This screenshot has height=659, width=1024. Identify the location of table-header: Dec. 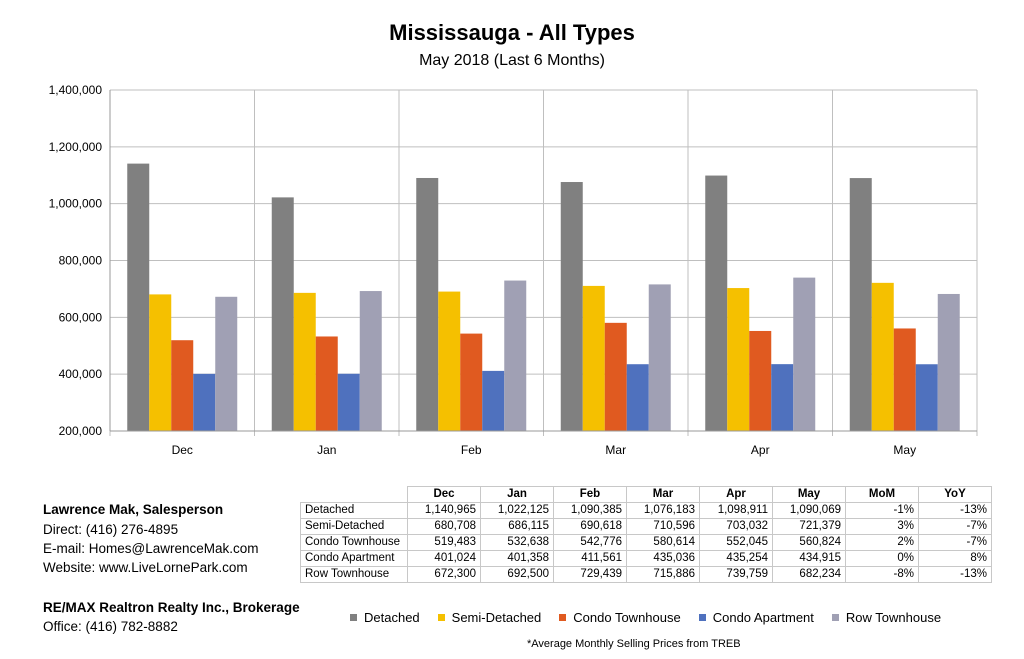
(444, 494).